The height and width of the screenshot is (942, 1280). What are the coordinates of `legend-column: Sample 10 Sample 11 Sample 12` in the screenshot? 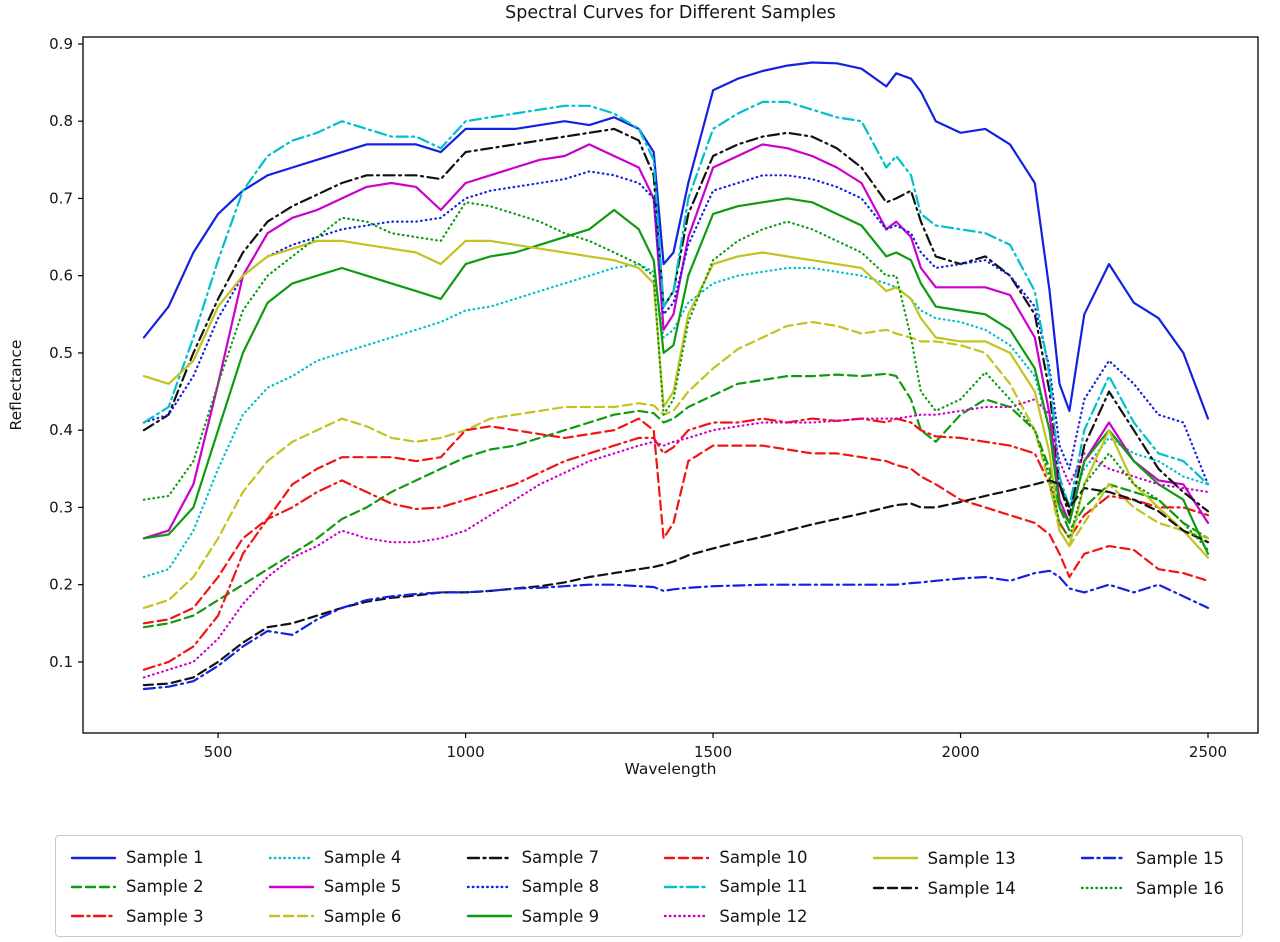 It's located at (735, 887).